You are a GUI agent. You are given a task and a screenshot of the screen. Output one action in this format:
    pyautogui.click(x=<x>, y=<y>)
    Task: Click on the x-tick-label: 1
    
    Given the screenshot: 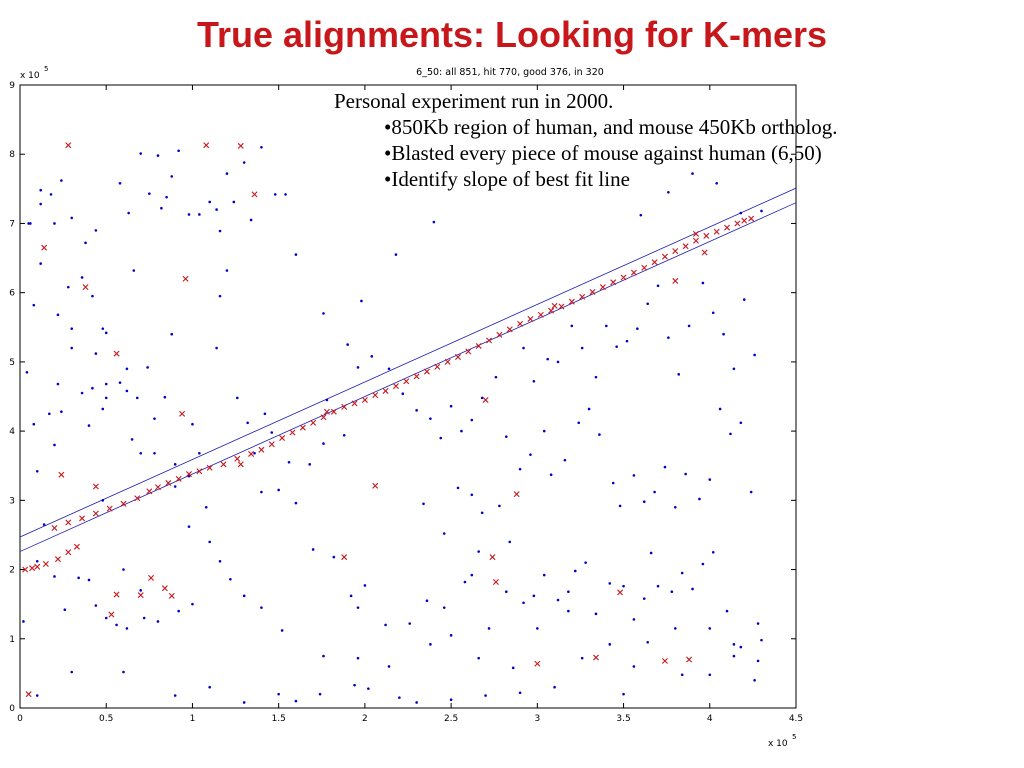 What is the action you would take?
    pyautogui.click(x=193, y=719)
    